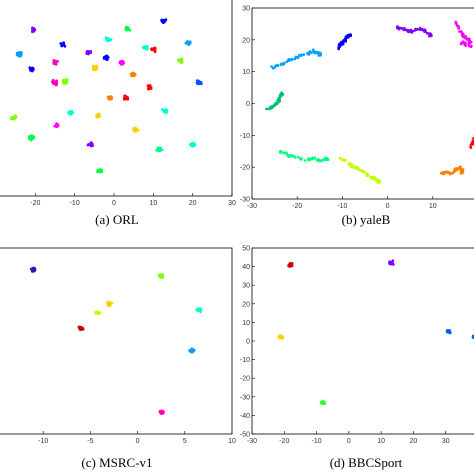  I want to click on y-tick-label: -50, so click(245, 435).